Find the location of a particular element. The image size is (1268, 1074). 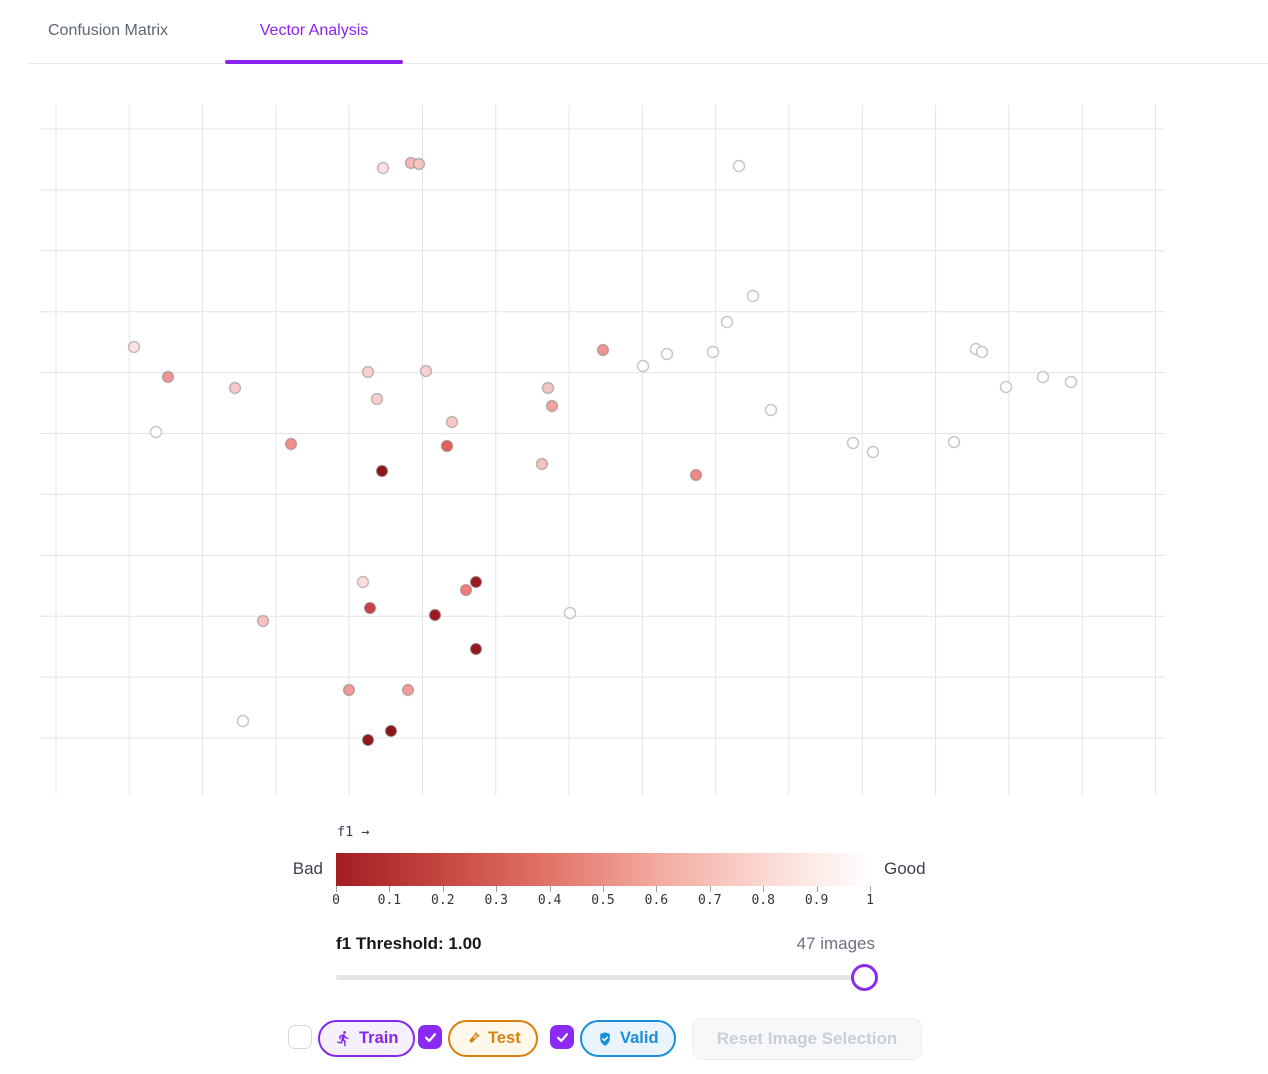

colorbar-tick-label: 0.3 is located at coordinates (496, 900).